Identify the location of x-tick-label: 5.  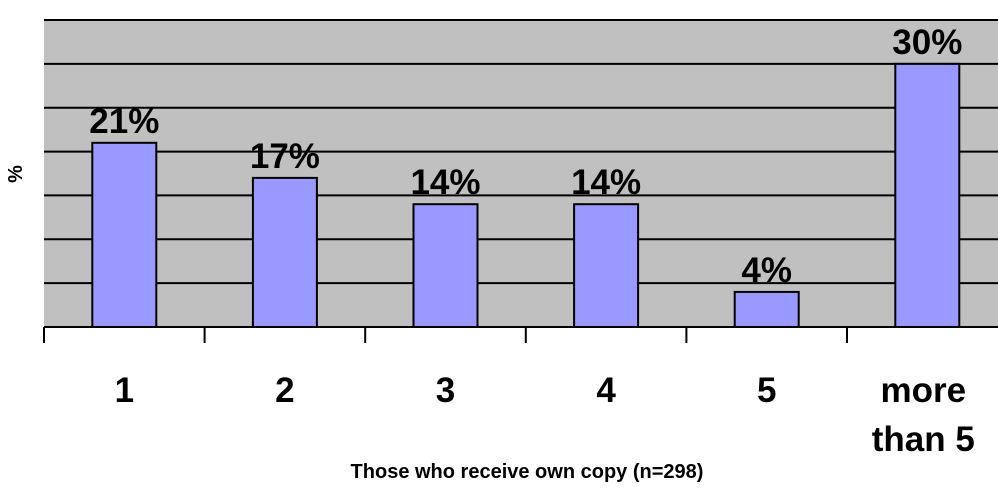
(766, 390).